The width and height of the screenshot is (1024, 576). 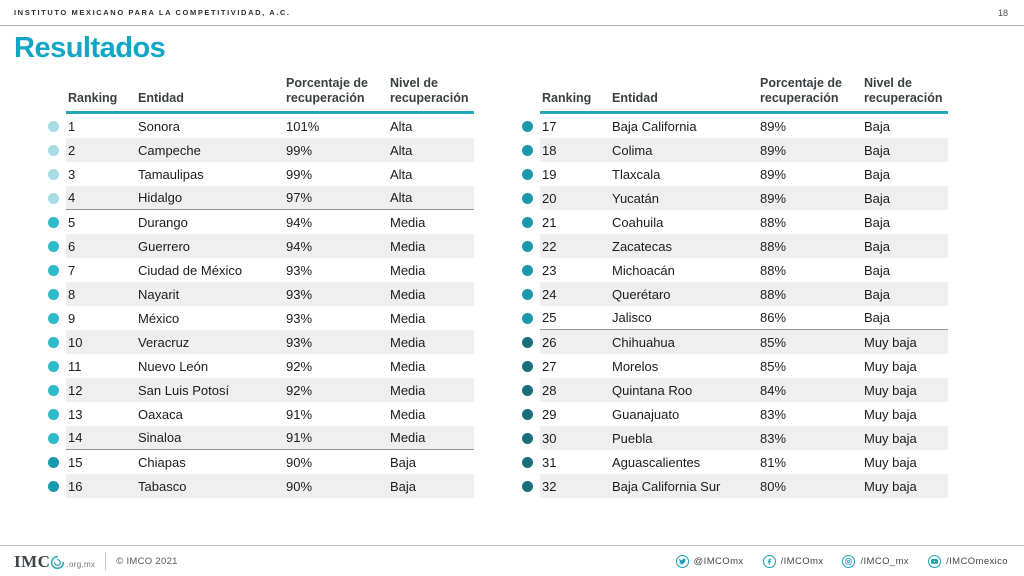 What do you see at coordinates (401, 150) in the screenshot?
I see `nivel-cell: Alta` at bounding box center [401, 150].